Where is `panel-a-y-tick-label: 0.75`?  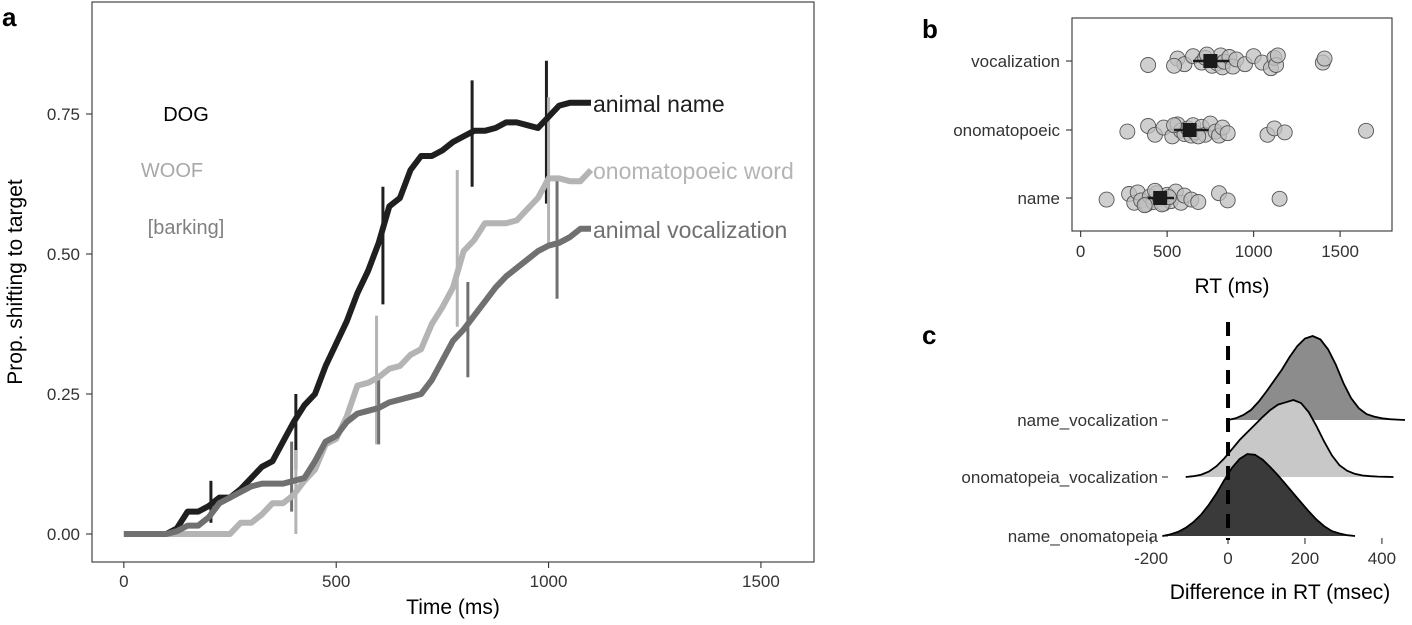 panel-a-y-tick-label: 0.75 is located at coordinates (63, 114).